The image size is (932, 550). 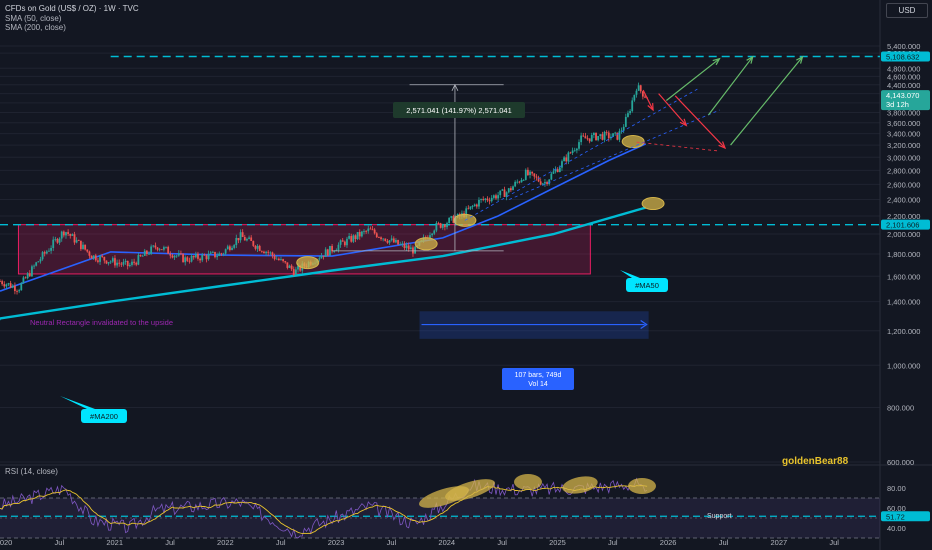 I want to click on ma200-path, so click(x=323, y=263).